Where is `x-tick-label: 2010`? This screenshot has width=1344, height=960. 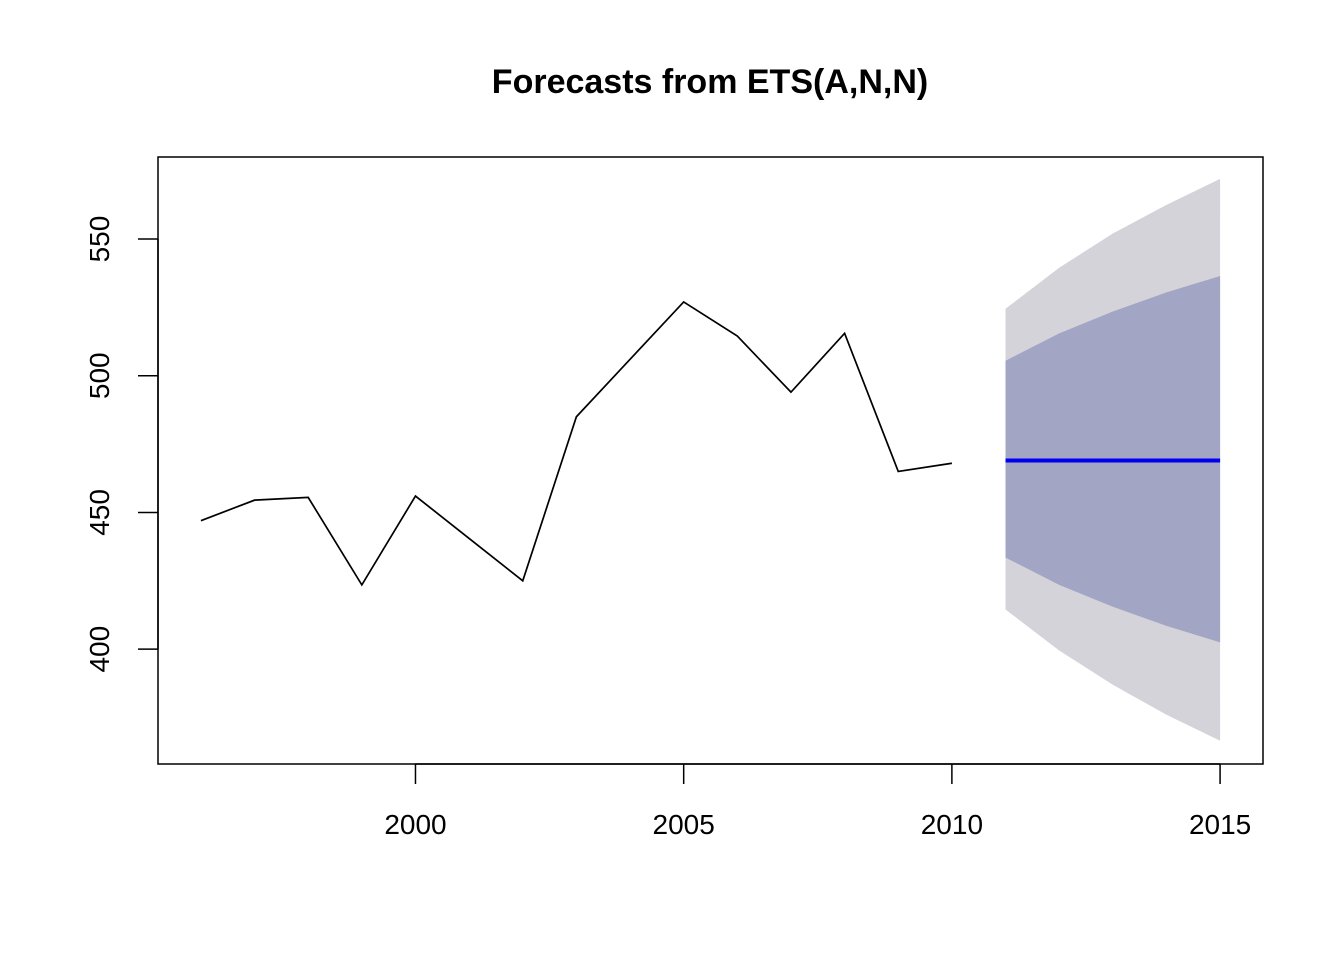
x-tick-label: 2010 is located at coordinates (952, 824).